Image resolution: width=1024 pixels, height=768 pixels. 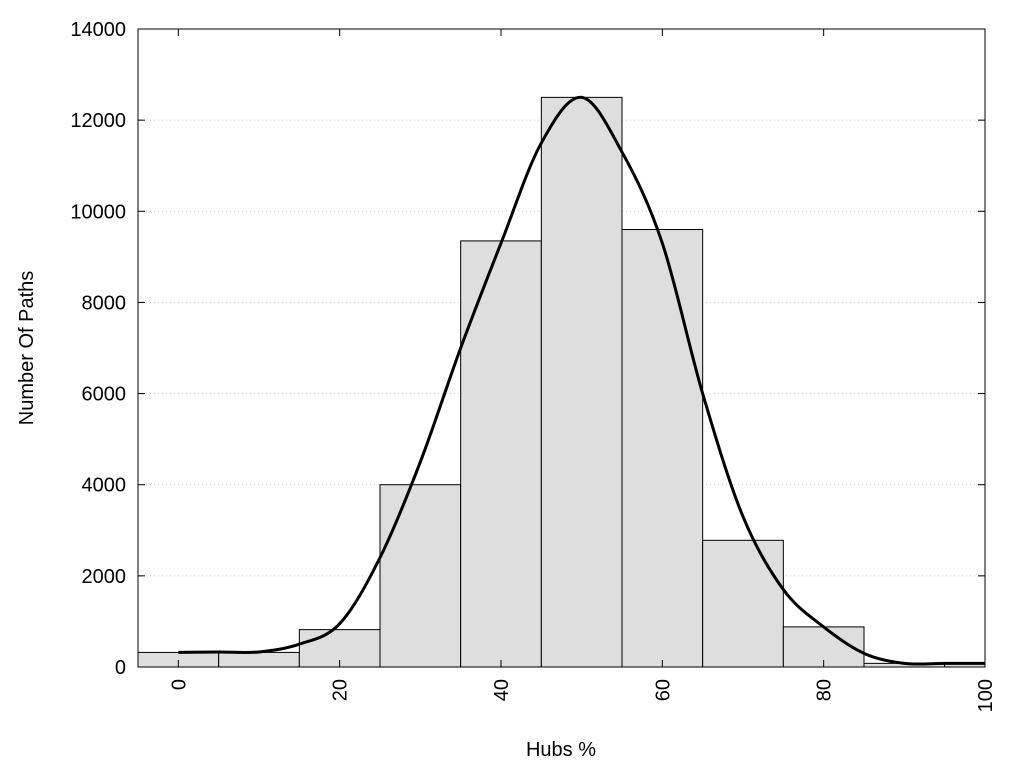 What do you see at coordinates (98, 212) in the screenshot?
I see `y-tick-label: 10000` at bounding box center [98, 212].